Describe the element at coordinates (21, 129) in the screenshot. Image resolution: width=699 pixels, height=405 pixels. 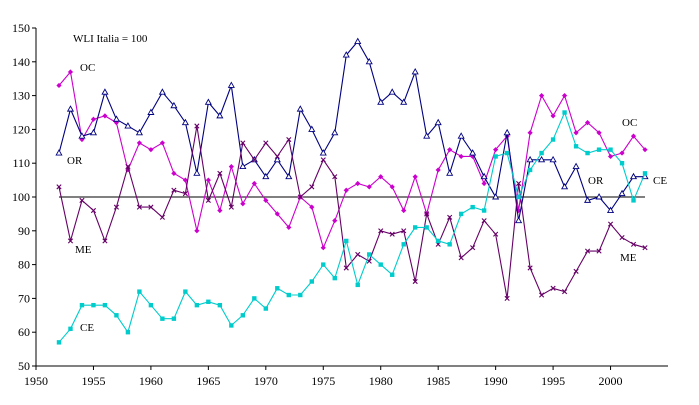
I see `y-tick-label: 120` at that location.